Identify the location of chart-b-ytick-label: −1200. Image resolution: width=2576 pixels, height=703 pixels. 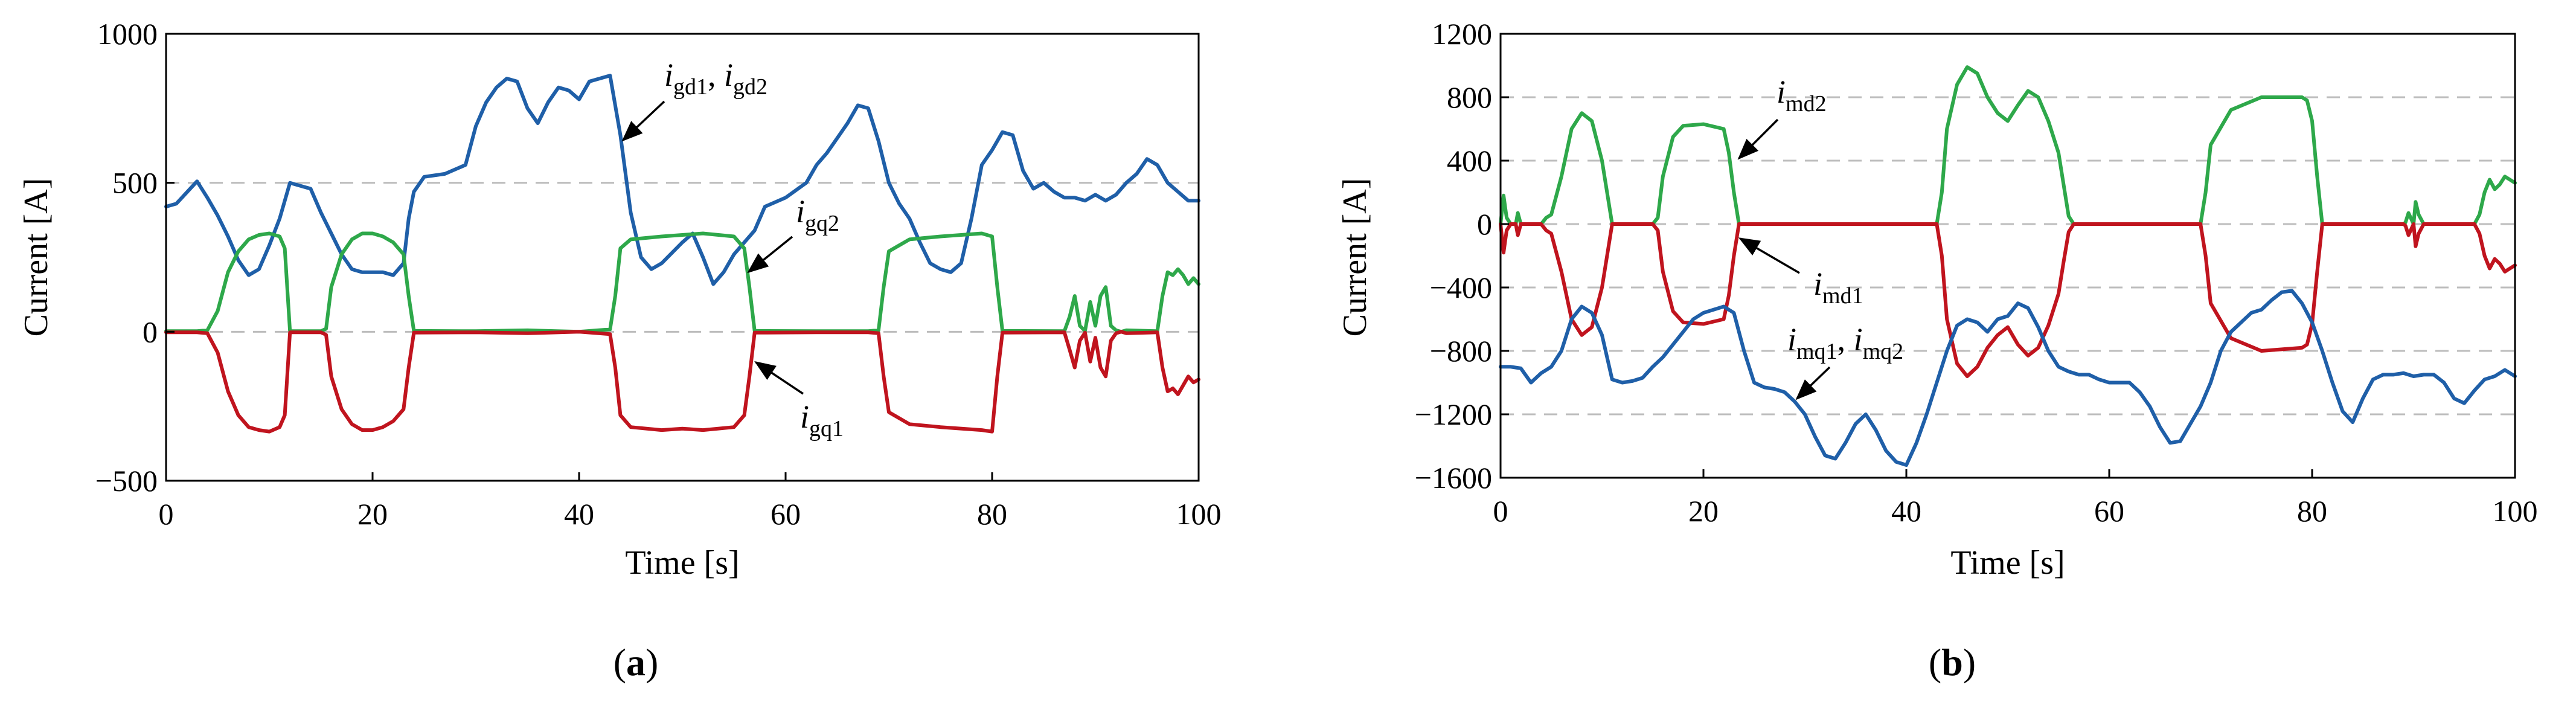
(1453, 414).